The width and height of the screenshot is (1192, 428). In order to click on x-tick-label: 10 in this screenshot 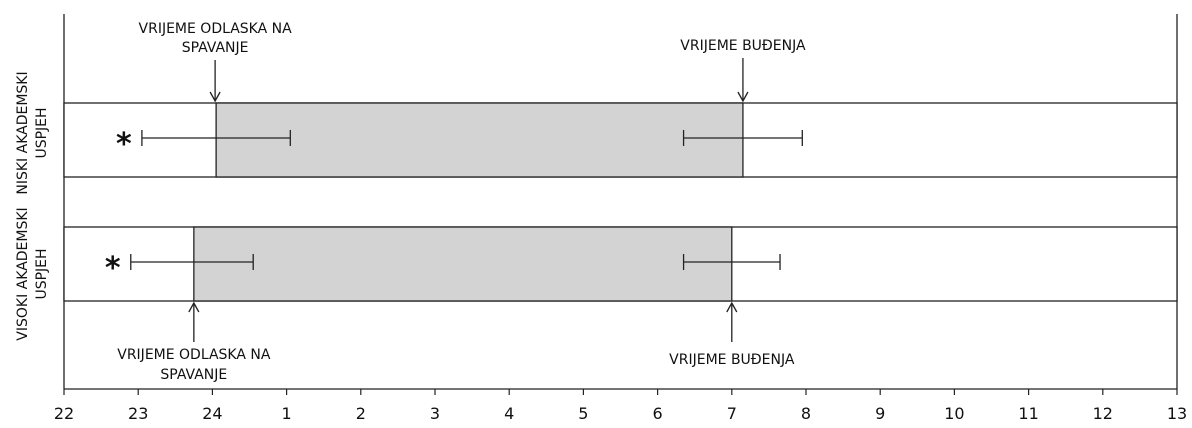, I will do `click(954, 413)`.